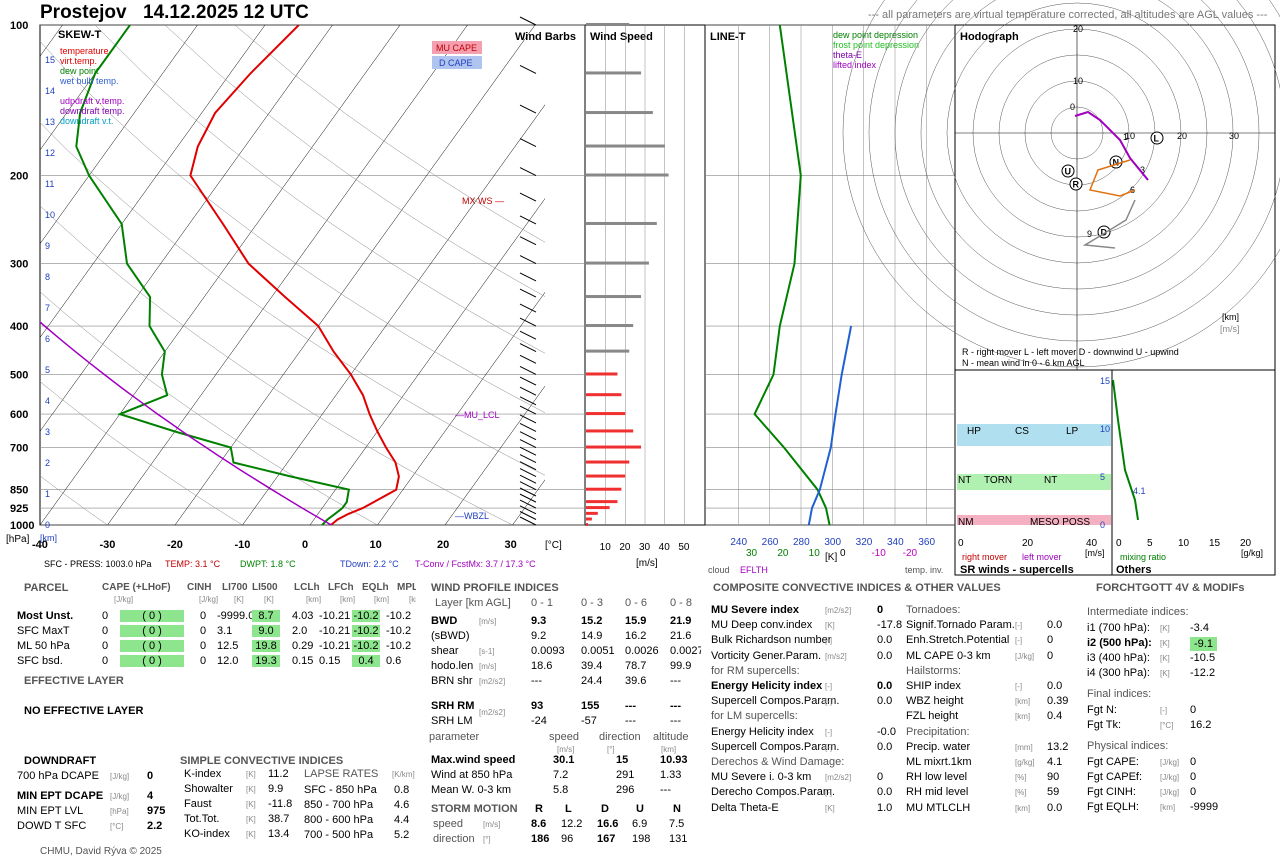 Image resolution: width=1280 pixels, height=860 pixels. What do you see at coordinates (665, 547) in the screenshot?
I see `speed-tick: 40` at bounding box center [665, 547].